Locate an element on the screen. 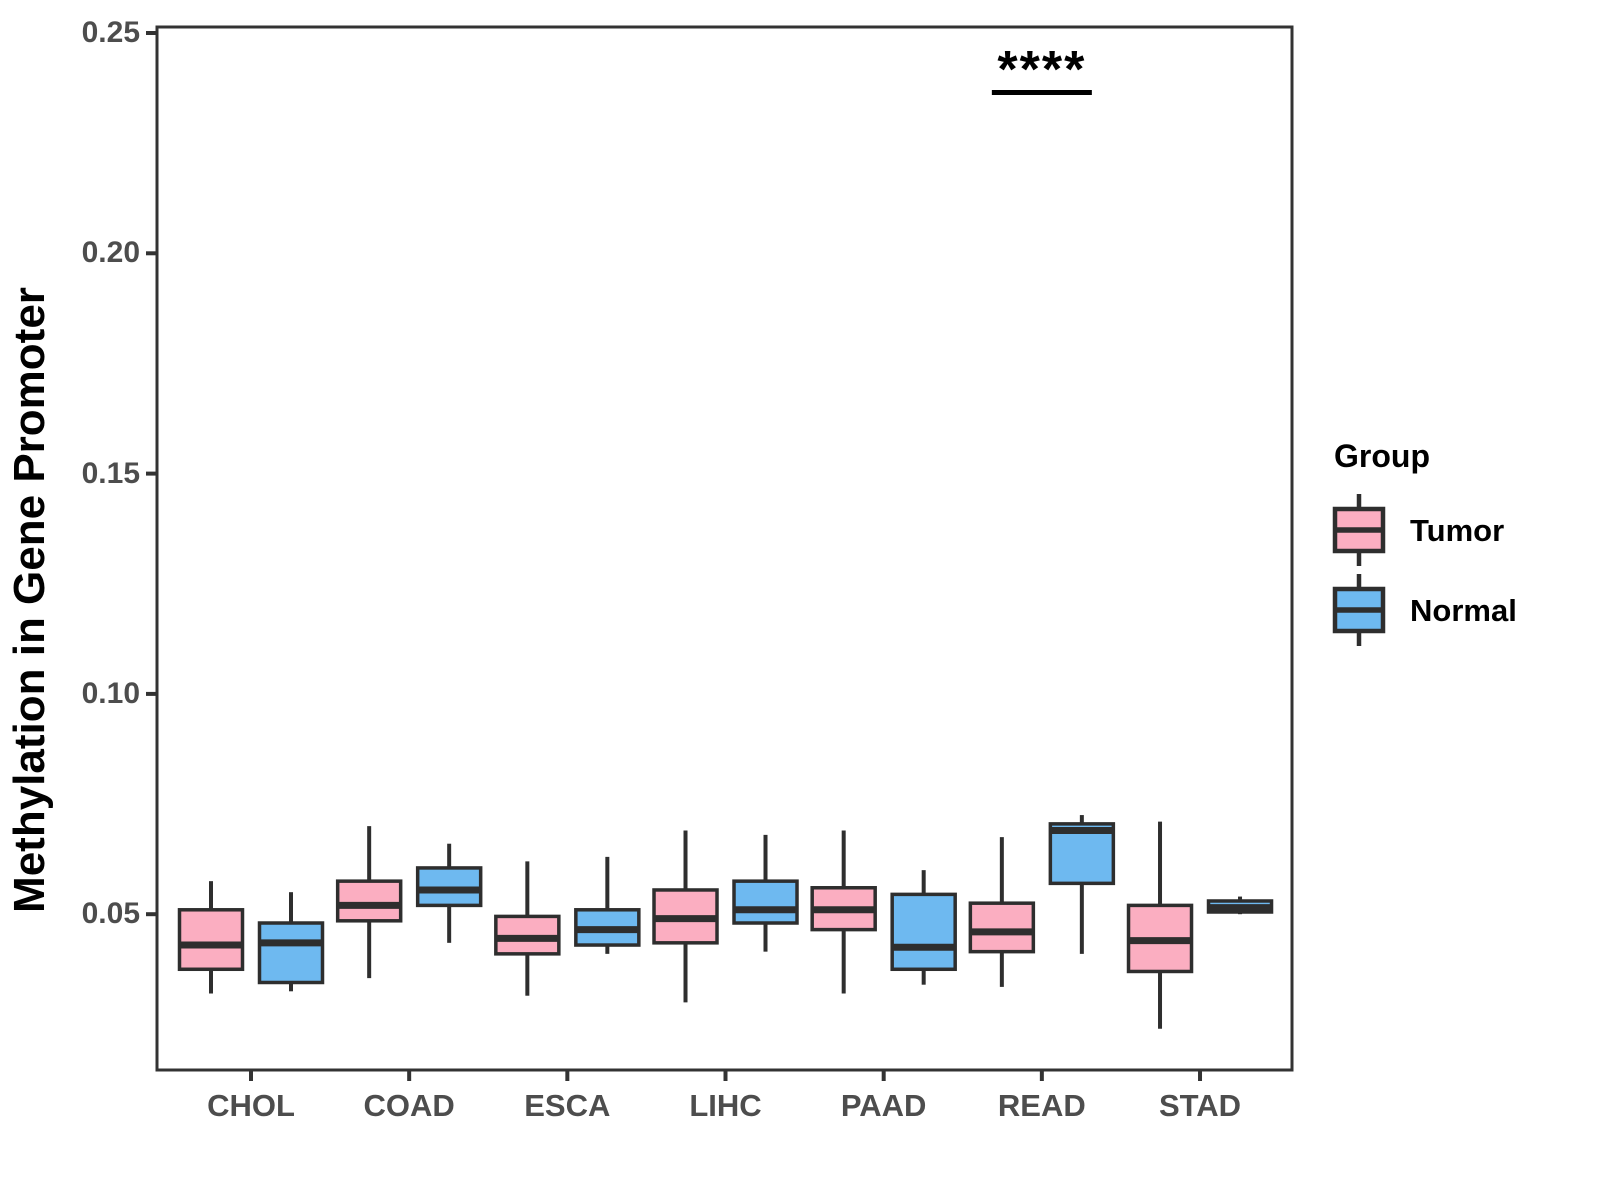 The width and height of the screenshot is (1600, 1200). legend-title: Group is located at coordinates (1382, 456).